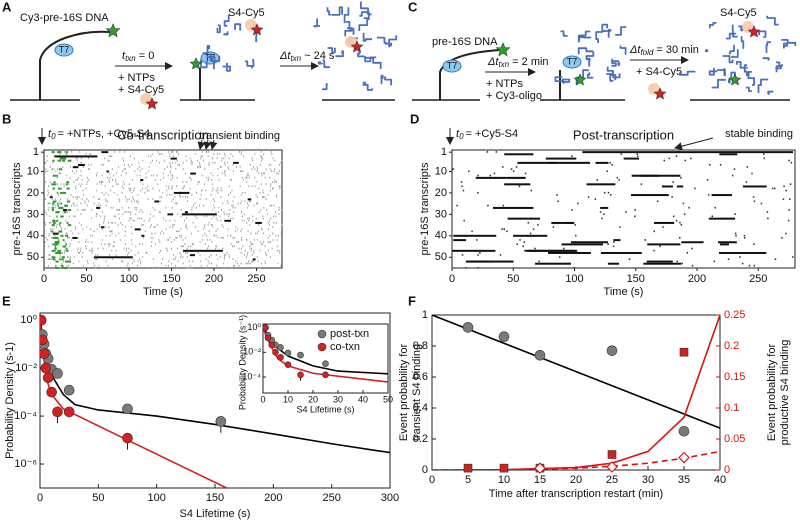 Image resolution: width=800 pixels, height=528 pixels. I want to click on sub: 0, so click(53, 136).